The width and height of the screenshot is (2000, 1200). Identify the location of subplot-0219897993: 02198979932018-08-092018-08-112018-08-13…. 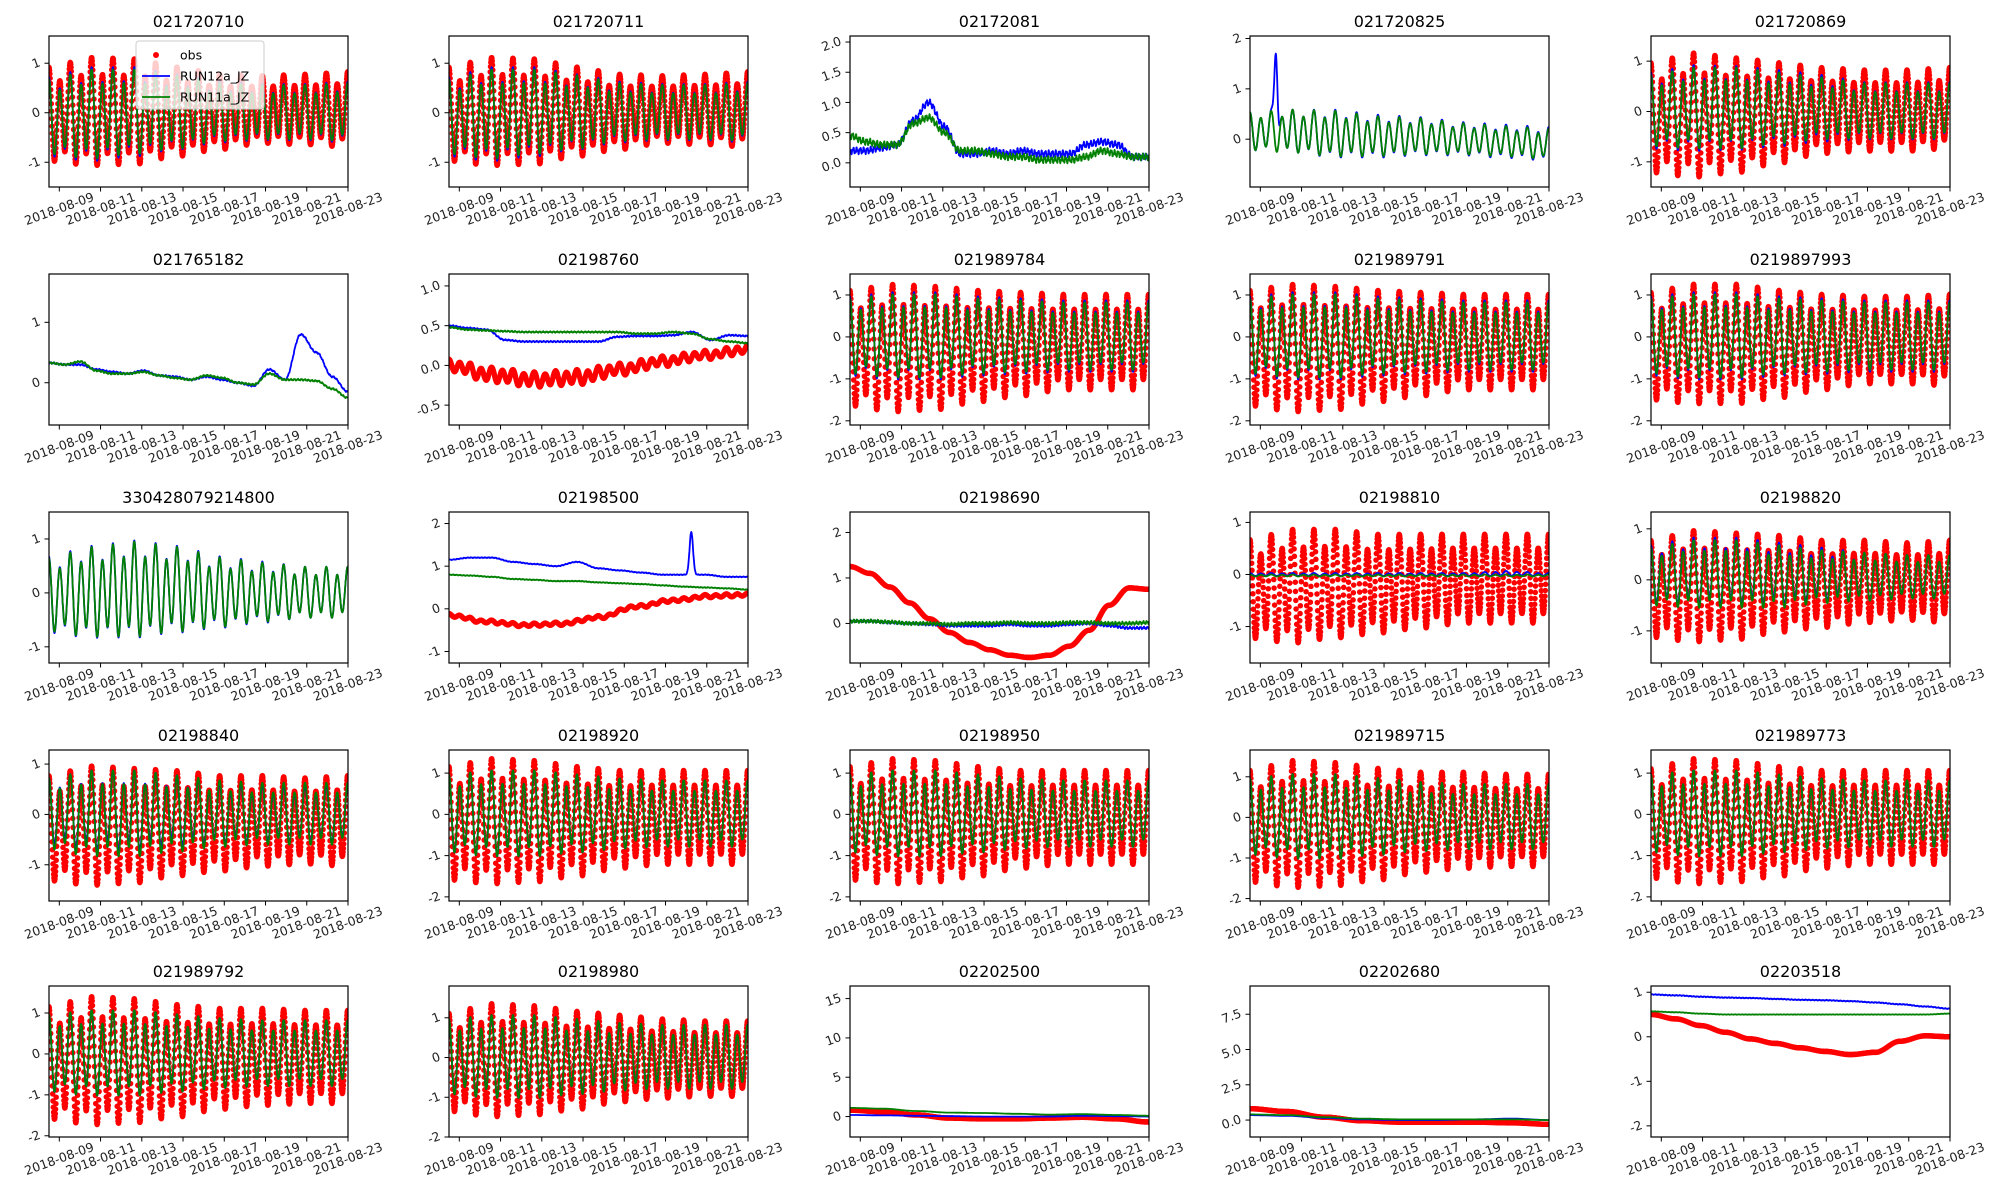
(1805, 358).